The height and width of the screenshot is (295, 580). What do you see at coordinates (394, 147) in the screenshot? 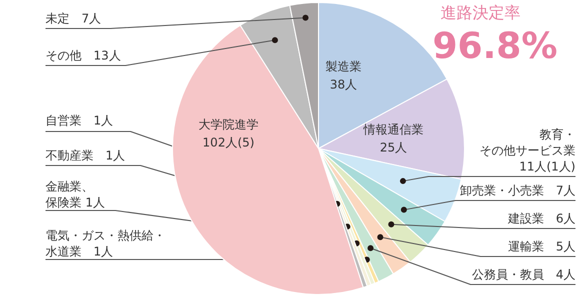
I see `data-label: 25人` at bounding box center [394, 147].